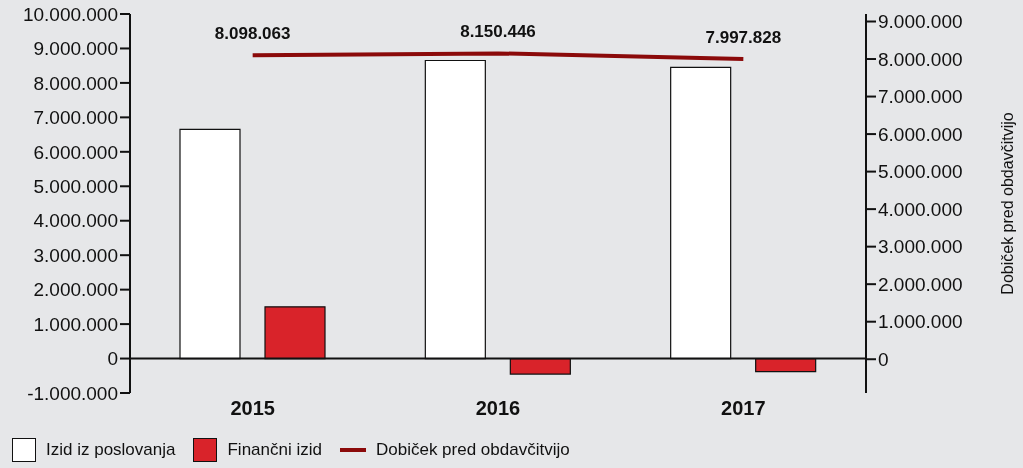  Describe the element at coordinates (920, 134) in the screenshot. I see `y2-tick-label: 6.000.000` at that location.